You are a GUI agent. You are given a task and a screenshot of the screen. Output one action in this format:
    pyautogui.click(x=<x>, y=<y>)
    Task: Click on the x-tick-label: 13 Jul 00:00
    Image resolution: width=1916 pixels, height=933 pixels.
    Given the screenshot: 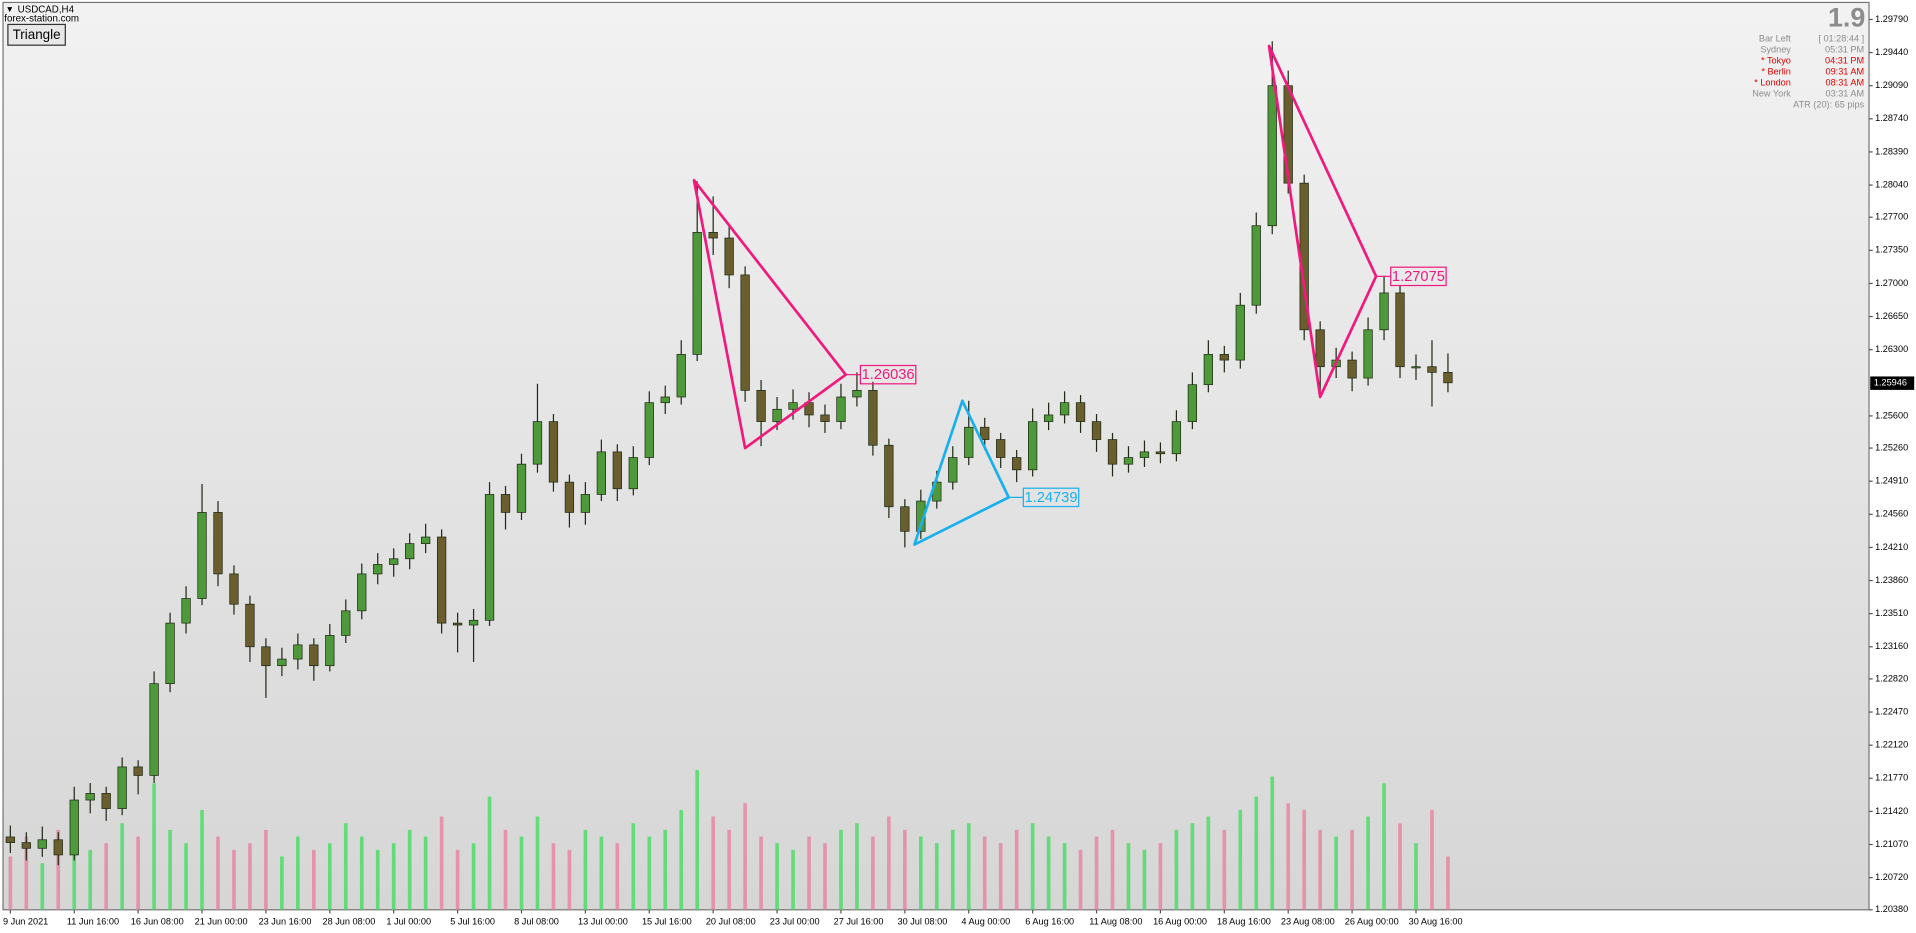 What is the action you would take?
    pyautogui.click(x=603, y=921)
    